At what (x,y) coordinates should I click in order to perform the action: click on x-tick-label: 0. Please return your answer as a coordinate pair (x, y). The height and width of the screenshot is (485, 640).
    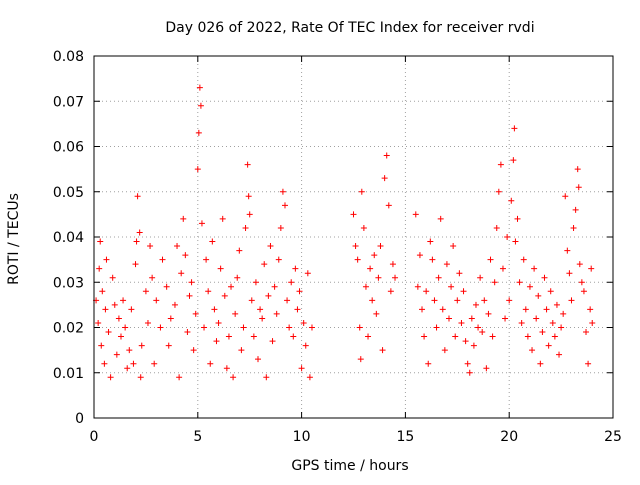
    Looking at the image, I should click on (94, 437).